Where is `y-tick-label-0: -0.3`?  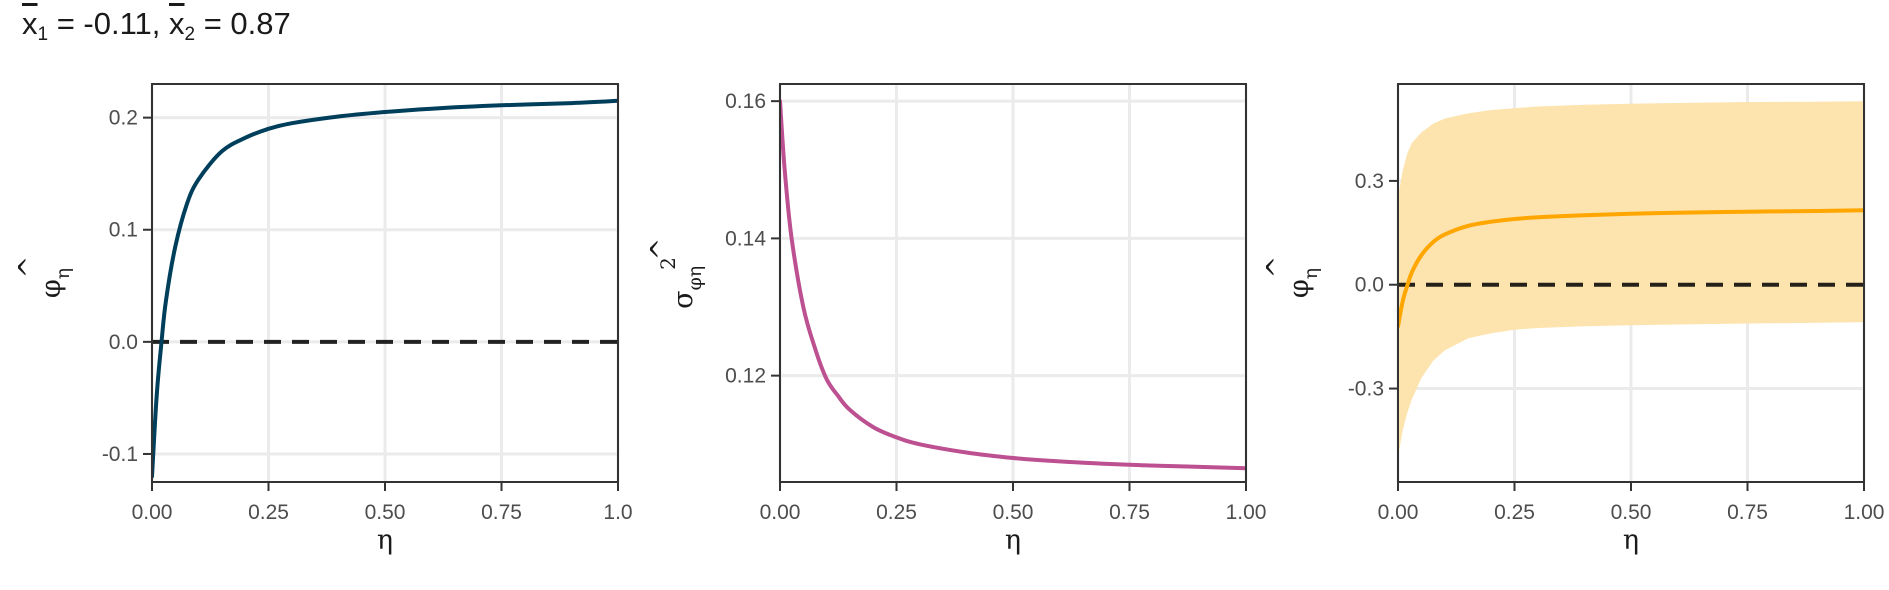 y-tick-label-0: -0.3 is located at coordinates (1366, 389).